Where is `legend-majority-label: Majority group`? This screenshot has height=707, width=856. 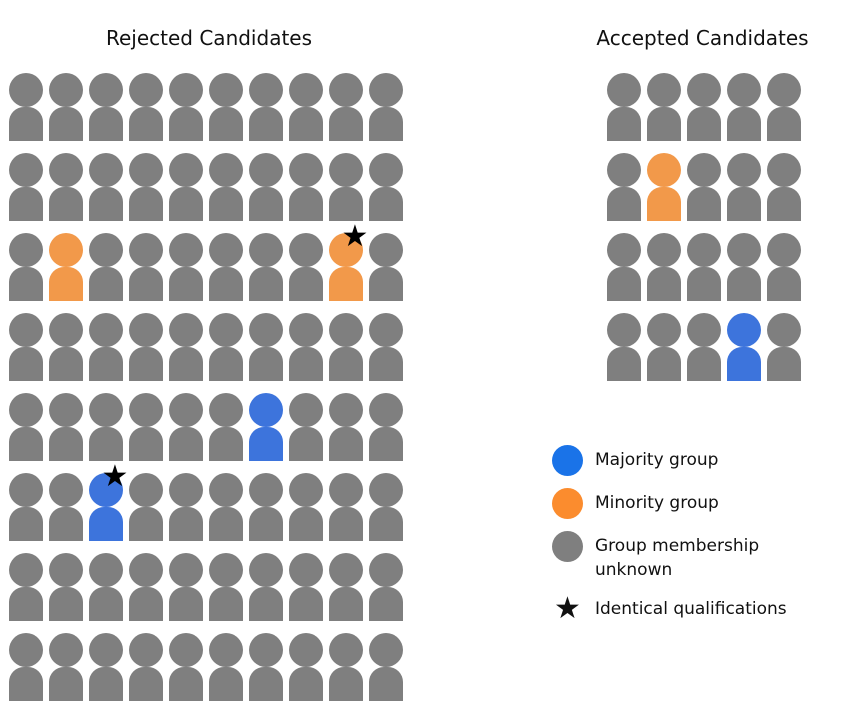
legend-majority-label: Majority group is located at coordinates (657, 460).